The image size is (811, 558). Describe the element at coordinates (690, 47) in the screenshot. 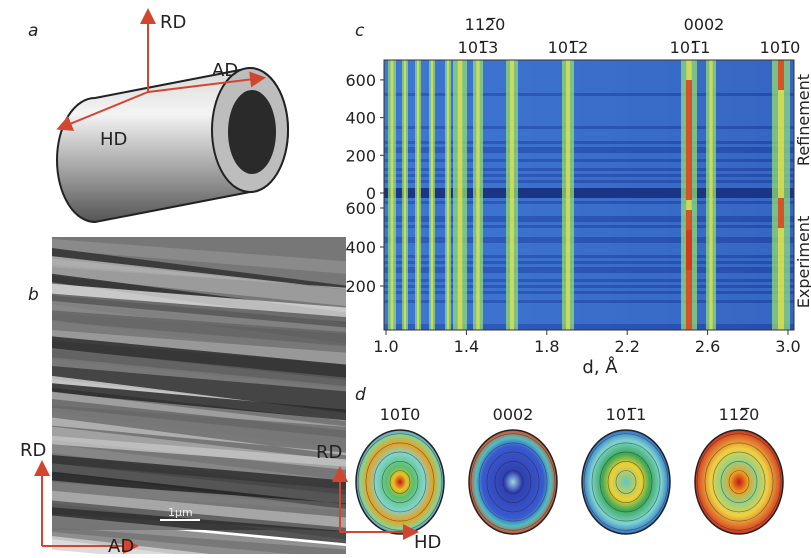

I see `peak-label: 101̅1` at that location.